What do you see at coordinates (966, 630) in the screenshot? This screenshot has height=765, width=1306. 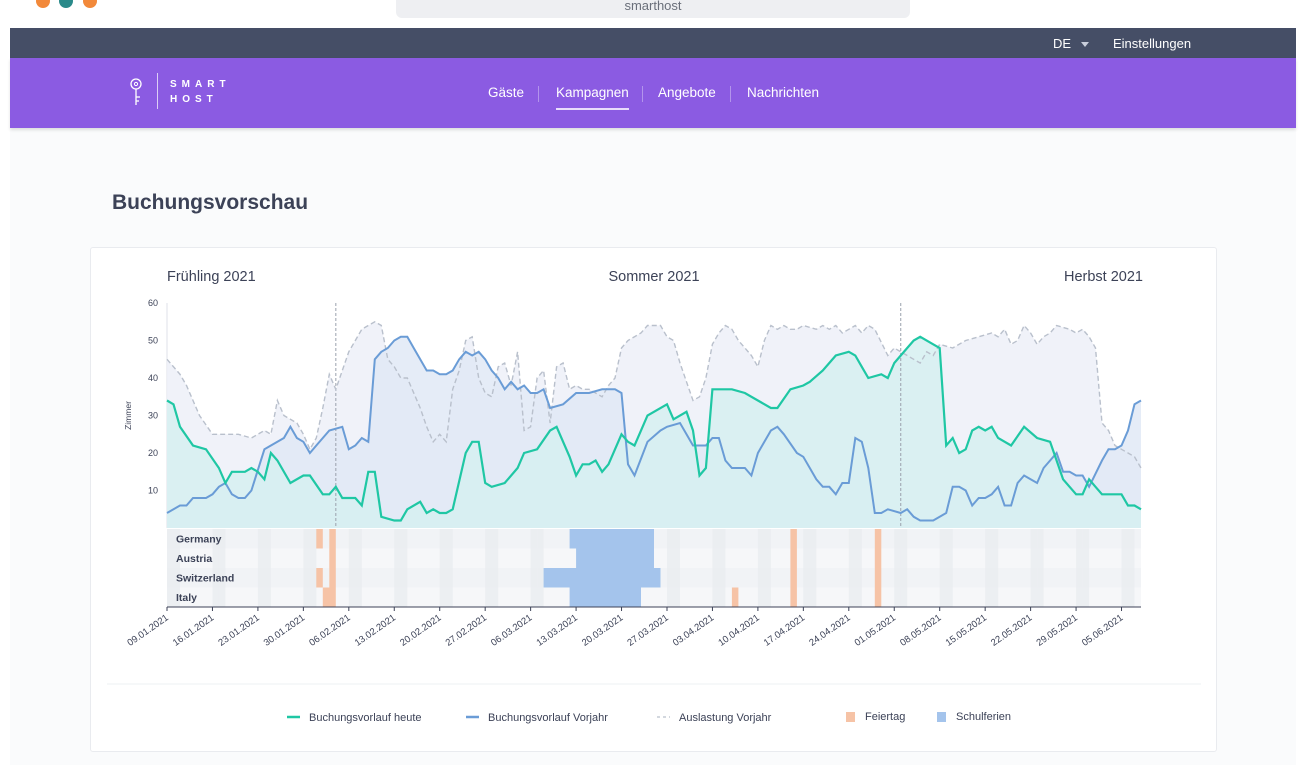 I see `x-tick-label: 15.05.2021` at bounding box center [966, 630].